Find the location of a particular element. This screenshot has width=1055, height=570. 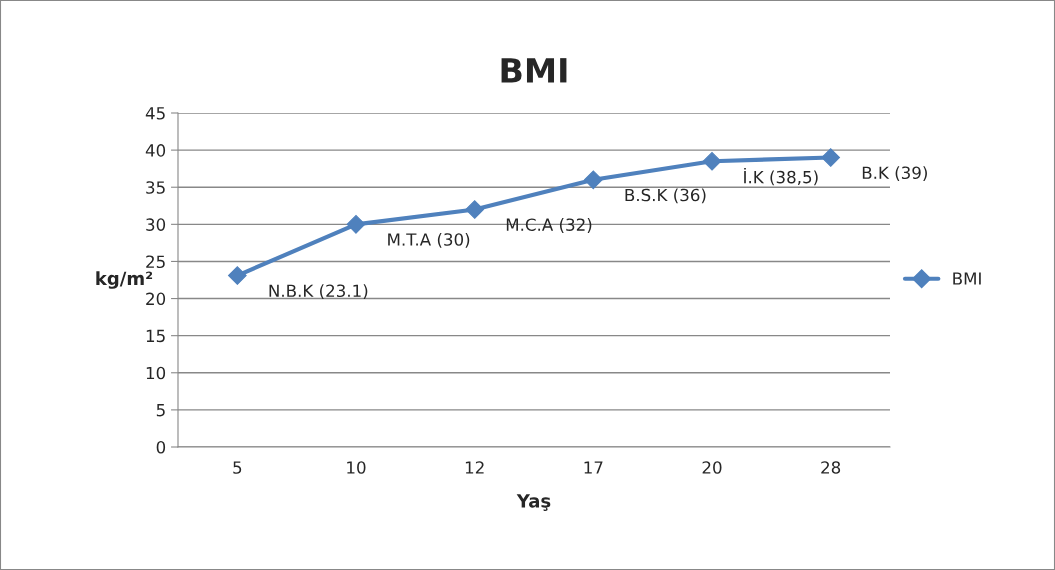

x-tick-label: 12 is located at coordinates (474, 467).